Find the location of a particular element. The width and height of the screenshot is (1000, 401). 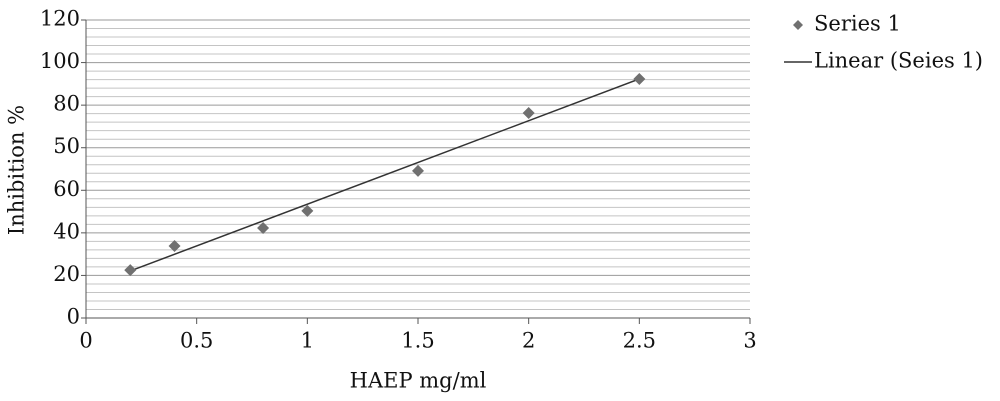

y-tick-label: 0 is located at coordinates (73, 317).